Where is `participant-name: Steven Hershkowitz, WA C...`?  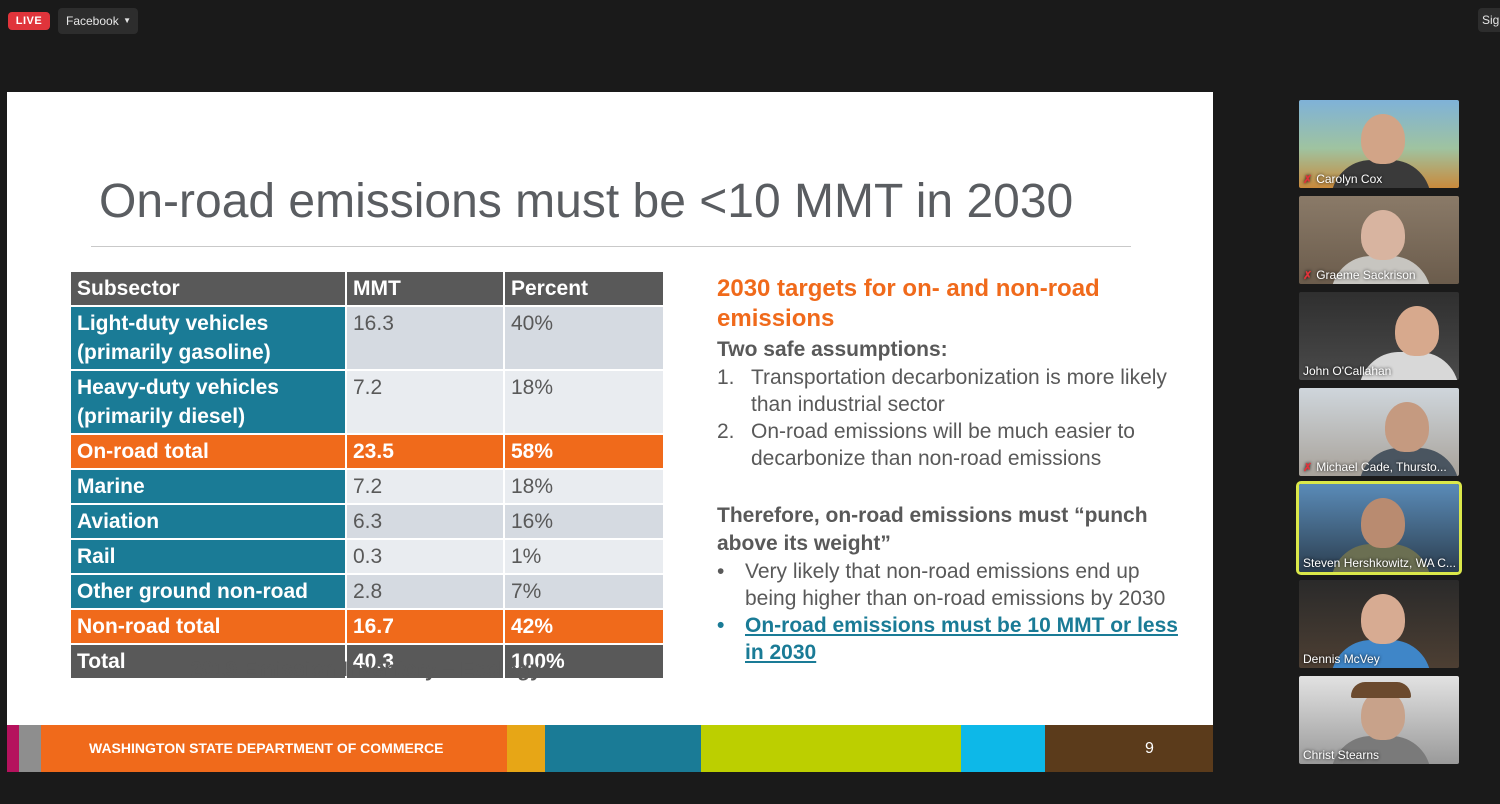
participant-name: Steven Hershkowitz, WA C... is located at coordinates (1379, 563).